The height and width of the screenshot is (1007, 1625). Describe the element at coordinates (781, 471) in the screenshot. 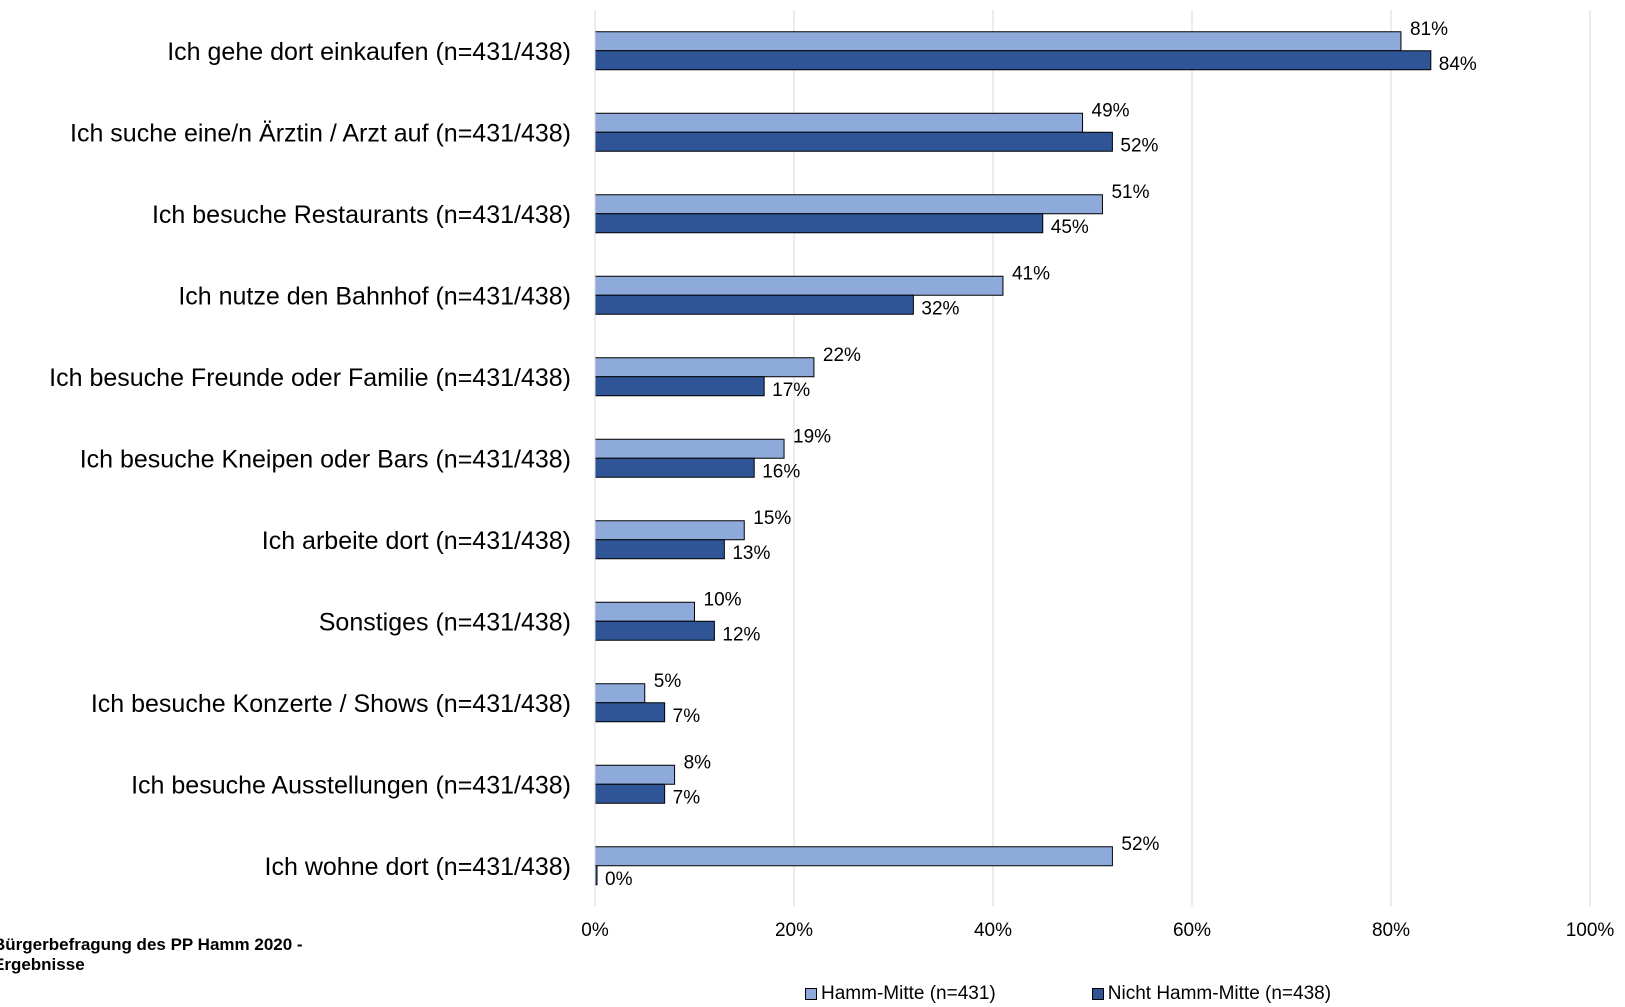

I see `data-label: 16%` at that location.